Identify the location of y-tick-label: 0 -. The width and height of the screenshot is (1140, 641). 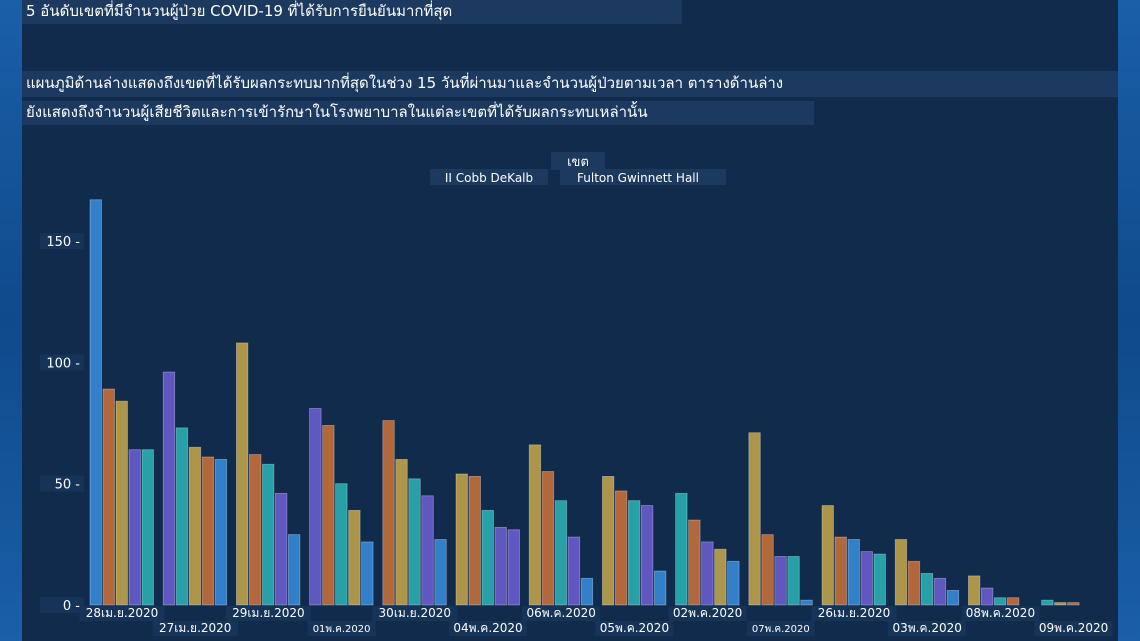
(71, 606).